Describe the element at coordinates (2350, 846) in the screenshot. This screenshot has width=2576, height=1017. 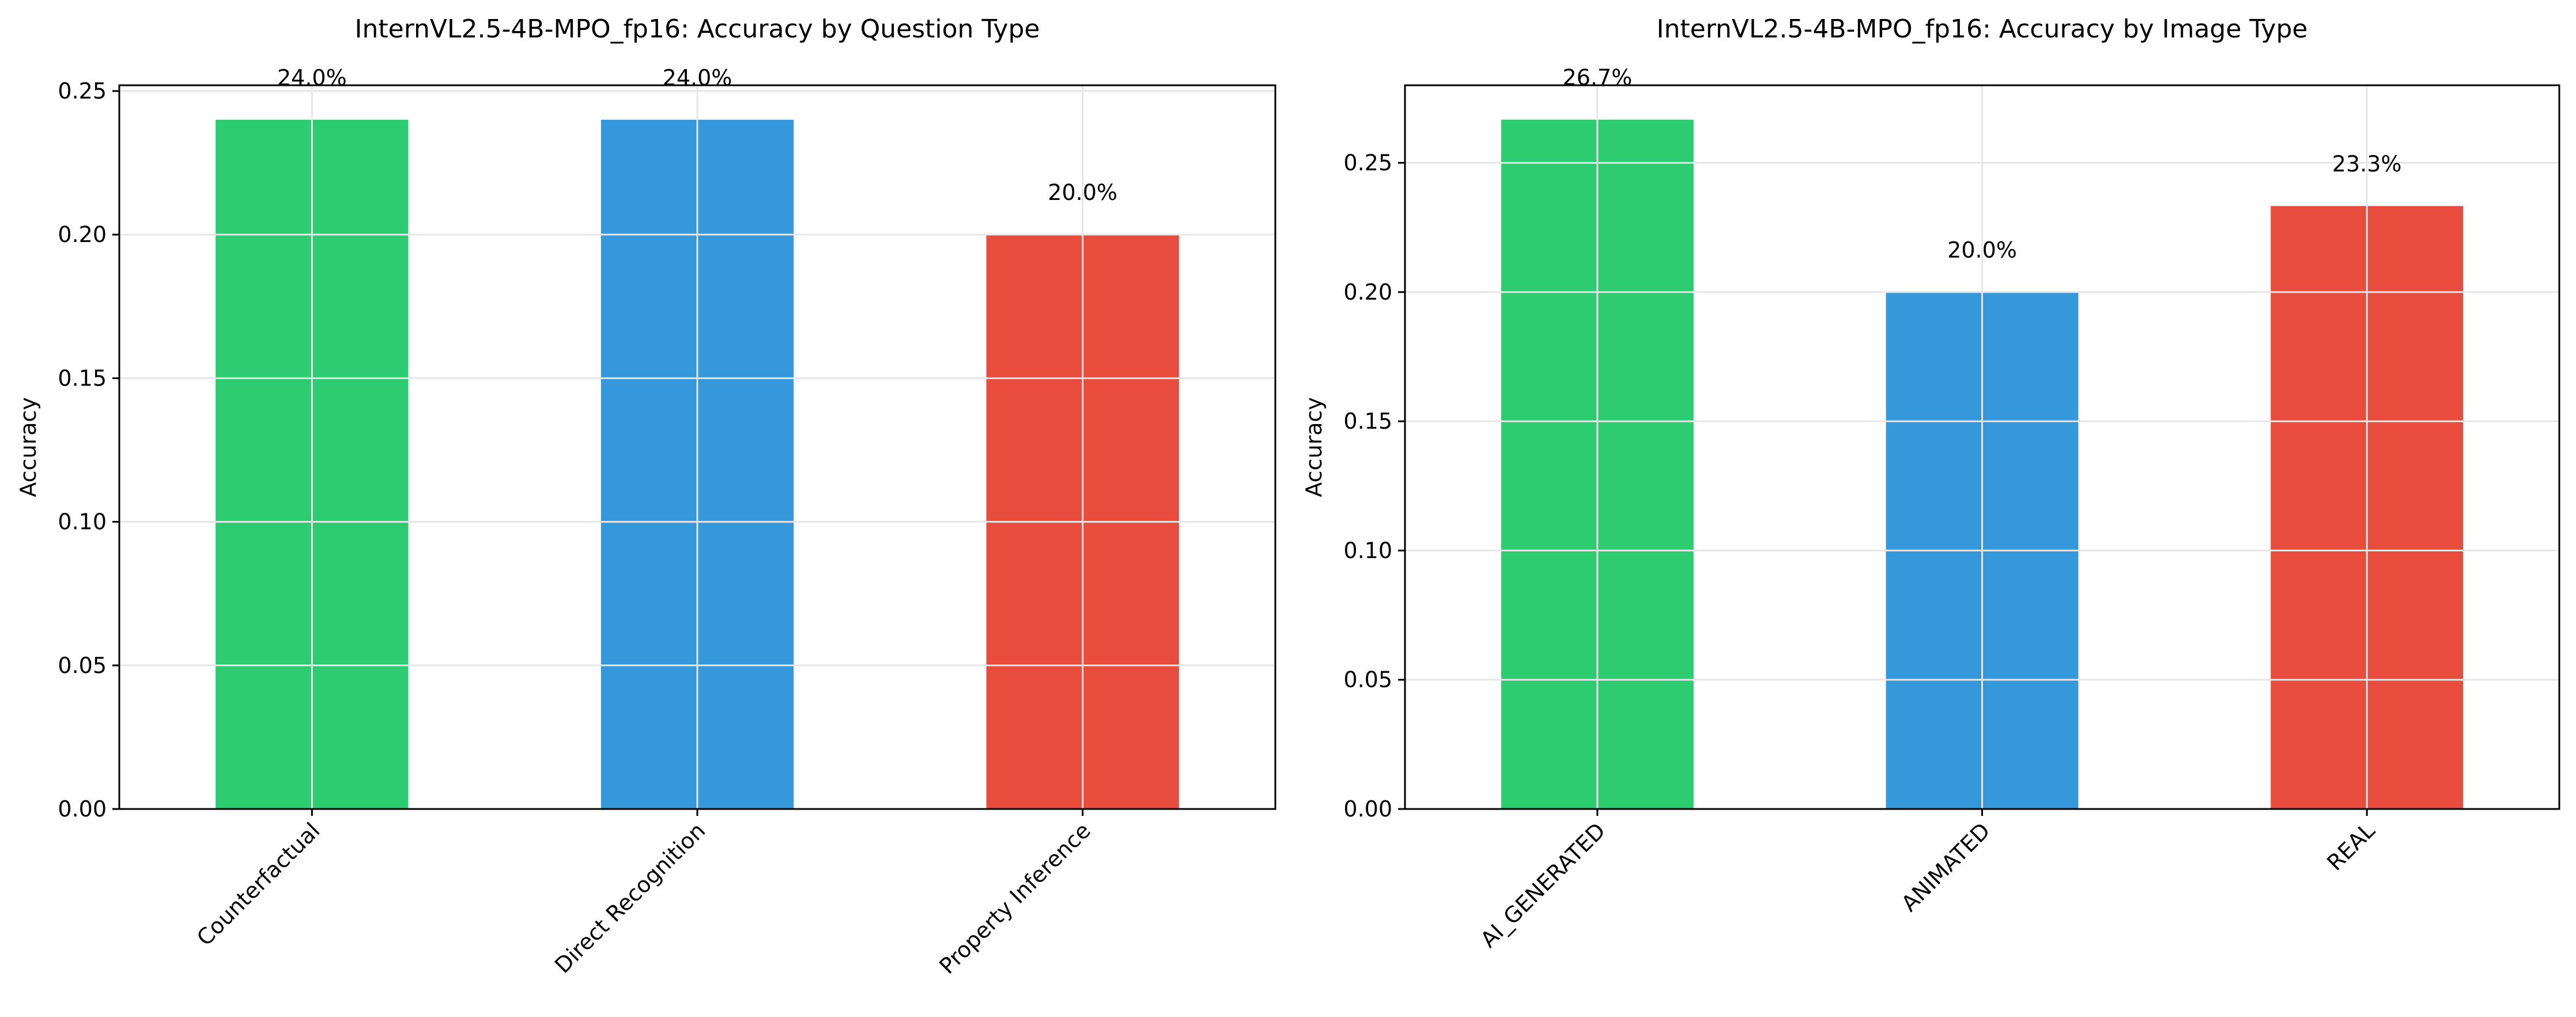
I see `x-tick-label: REAL` at that location.